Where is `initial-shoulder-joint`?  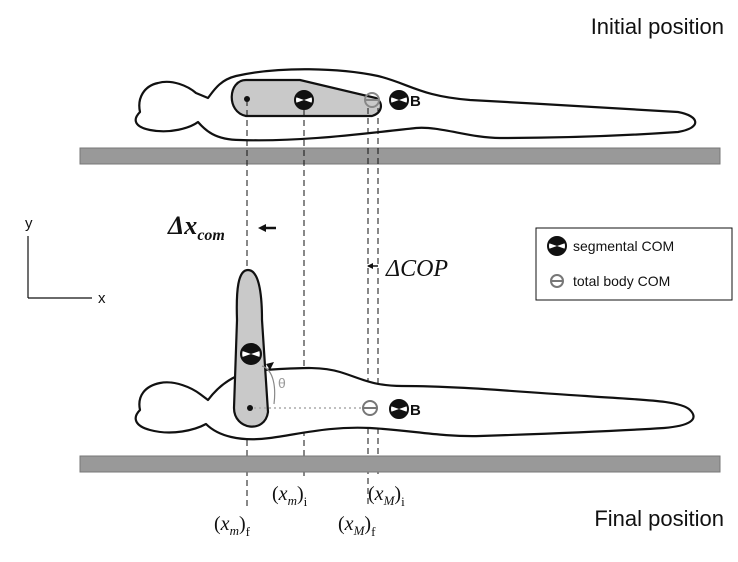 initial-shoulder-joint is located at coordinates (247, 99).